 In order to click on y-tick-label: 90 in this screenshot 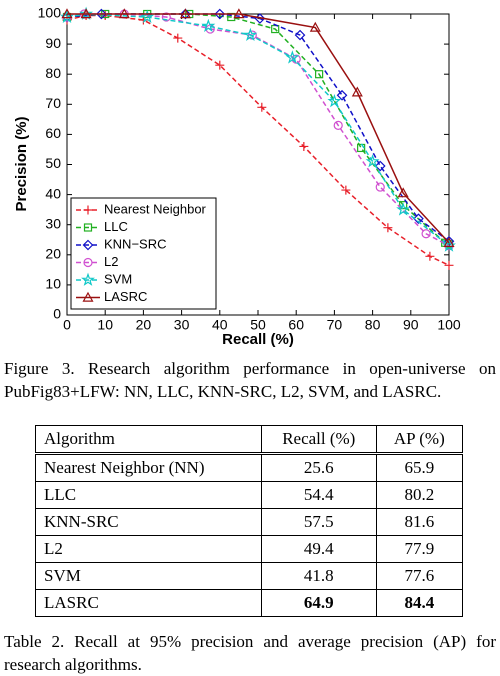, I will do `click(53, 43)`.